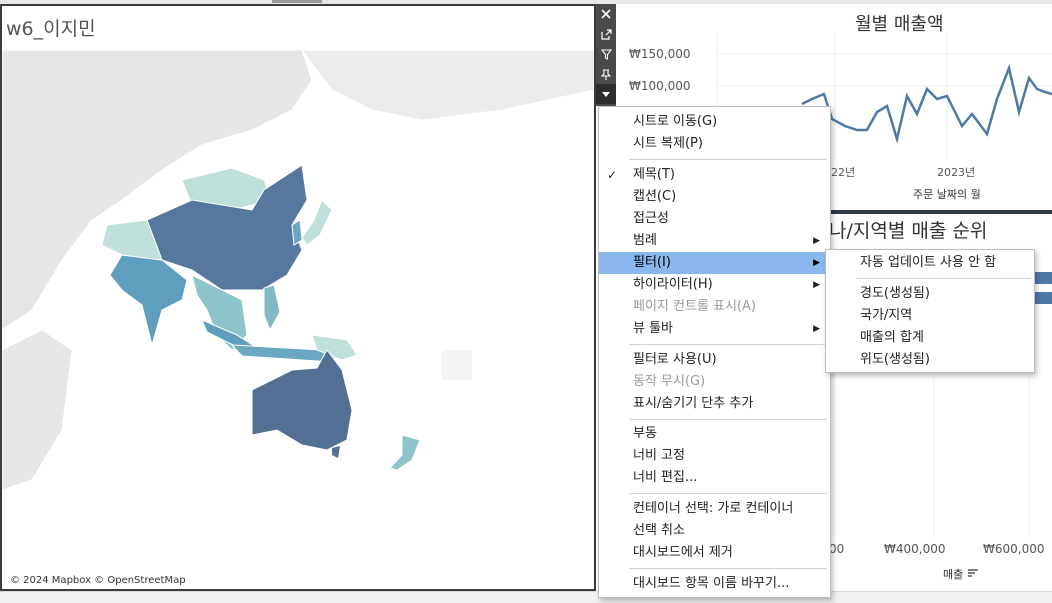  I want to click on y-tick-label: ₩100,000, so click(660, 86).